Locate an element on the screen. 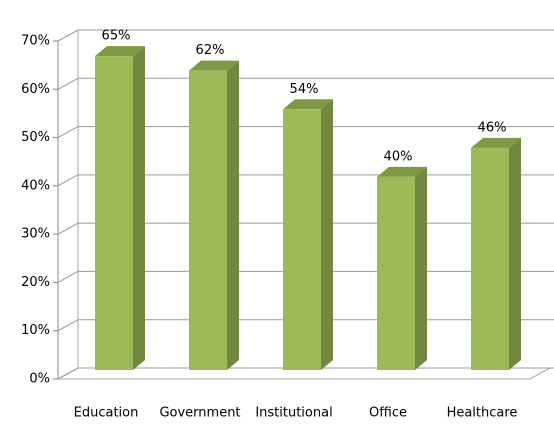  y-tick-label: 70% is located at coordinates (35, 41).